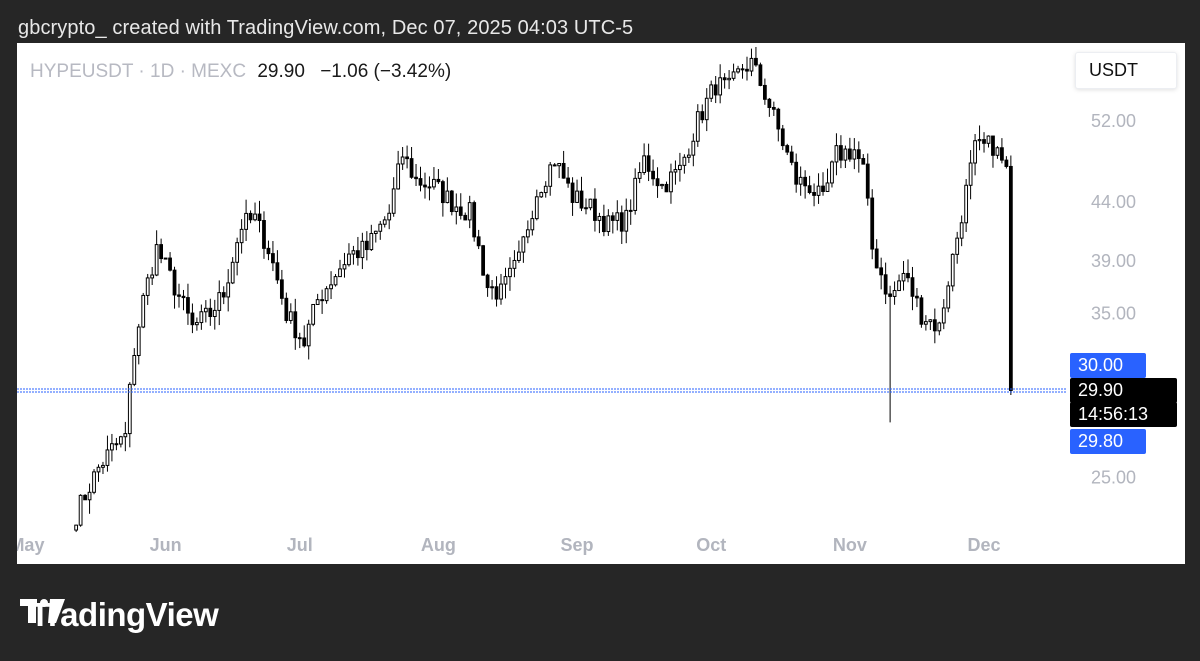 The width and height of the screenshot is (1200, 661). What do you see at coordinates (1113, 314) in the screenshot?
I see `y-tick-label: 35.00` at bounding box center [1113, 314].